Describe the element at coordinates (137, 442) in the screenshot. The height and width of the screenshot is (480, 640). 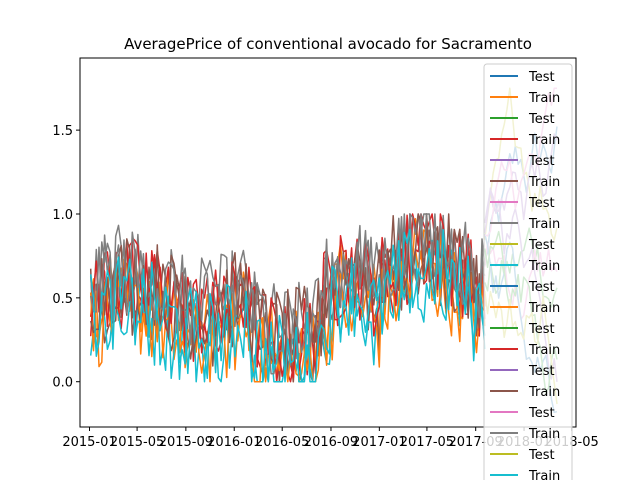
I see `x-tick-label: 2015-05` at that location.